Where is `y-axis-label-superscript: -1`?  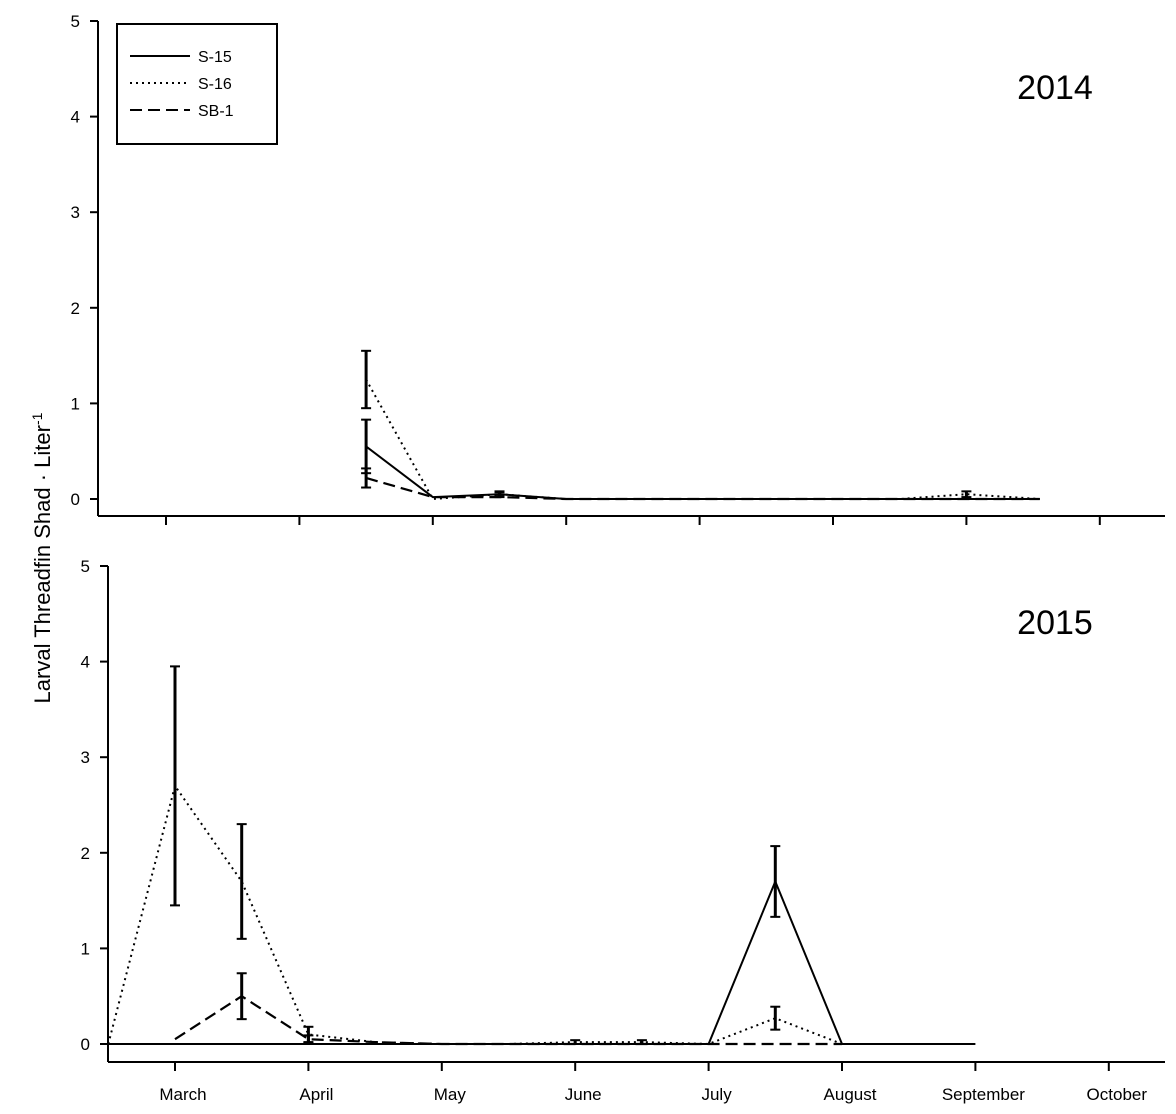 y-axis-label-superscript: -1 is located at coordinates (37, 418).